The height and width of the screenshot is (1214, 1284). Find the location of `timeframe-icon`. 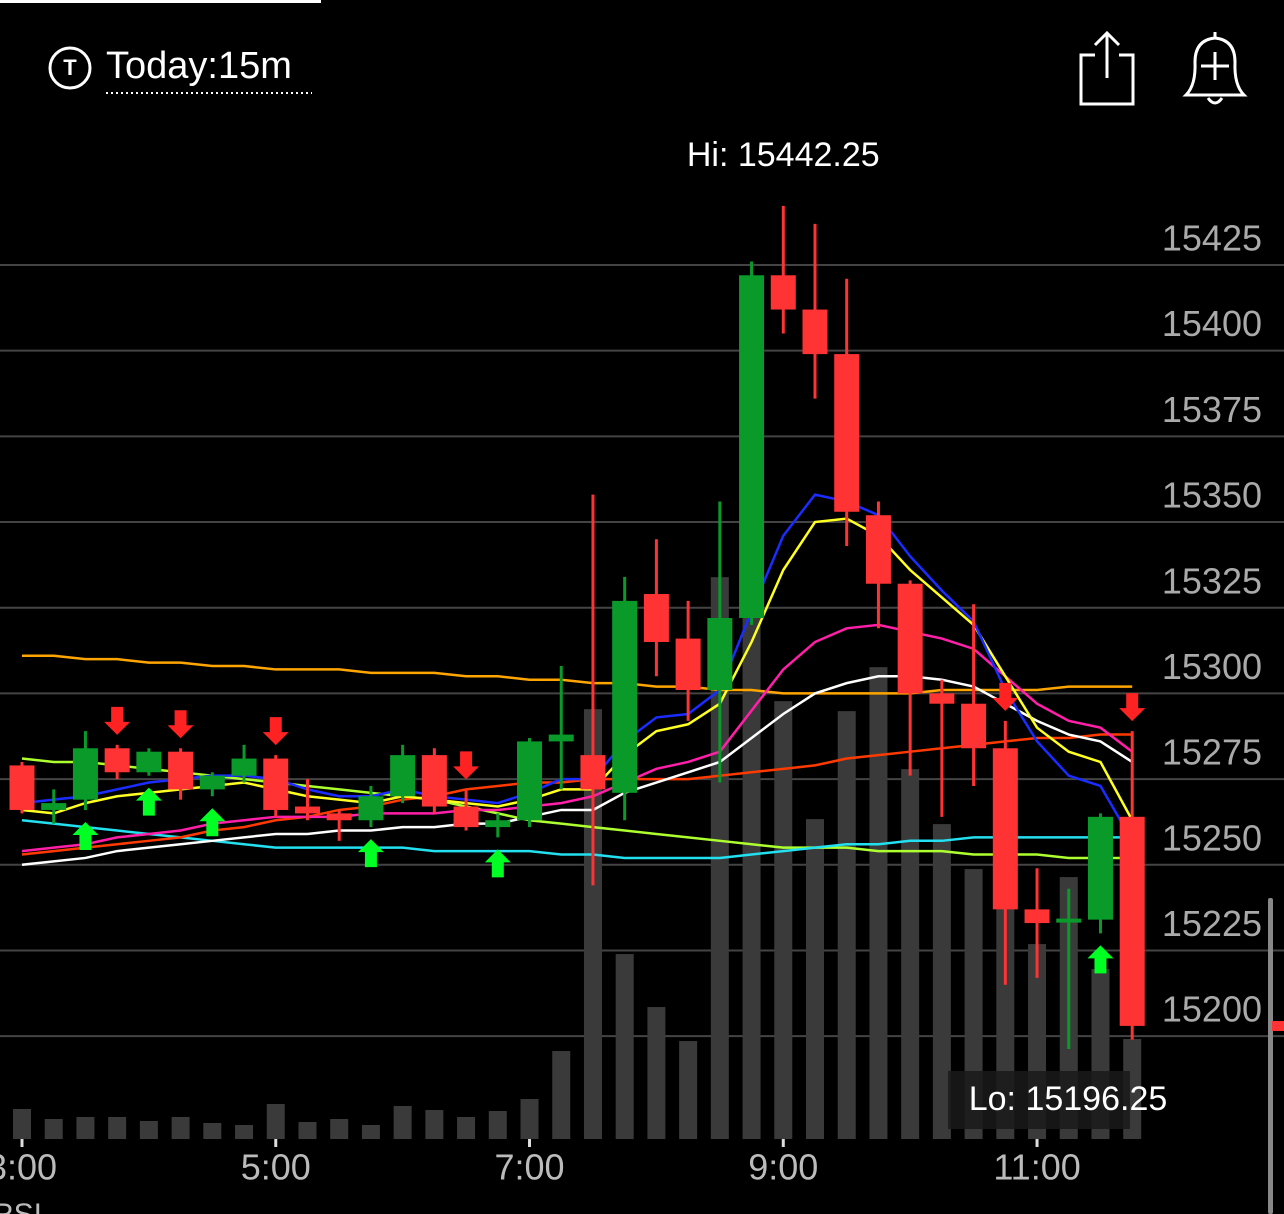

timeframe-icon is located at coordinates (70, 68).